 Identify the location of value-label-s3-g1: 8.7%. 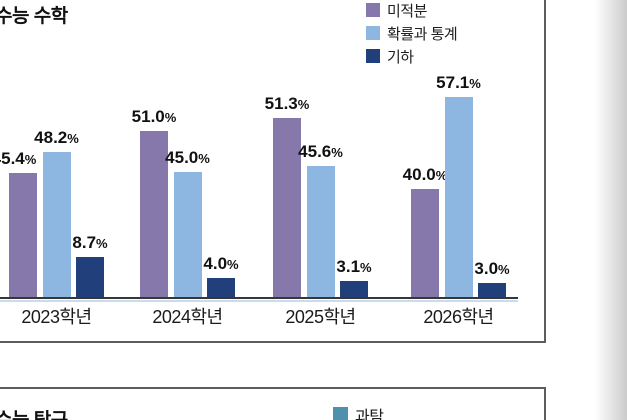
(90, 243).